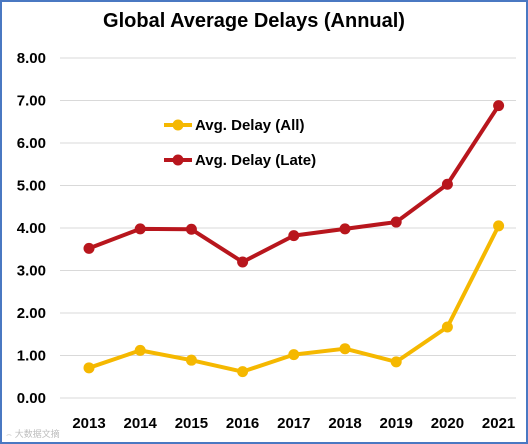 Image resolution: width=528 pixels, height=444 pixels. I want to click on x-tick-label: 2015, so click(191, 423).